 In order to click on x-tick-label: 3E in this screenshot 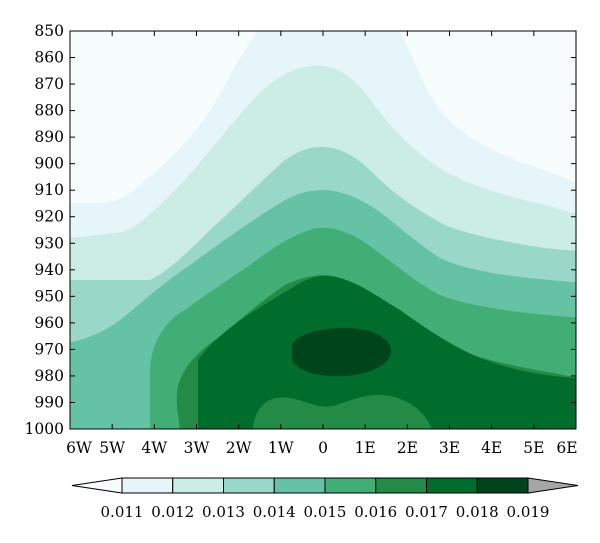, I will do `click(449, 448)`.